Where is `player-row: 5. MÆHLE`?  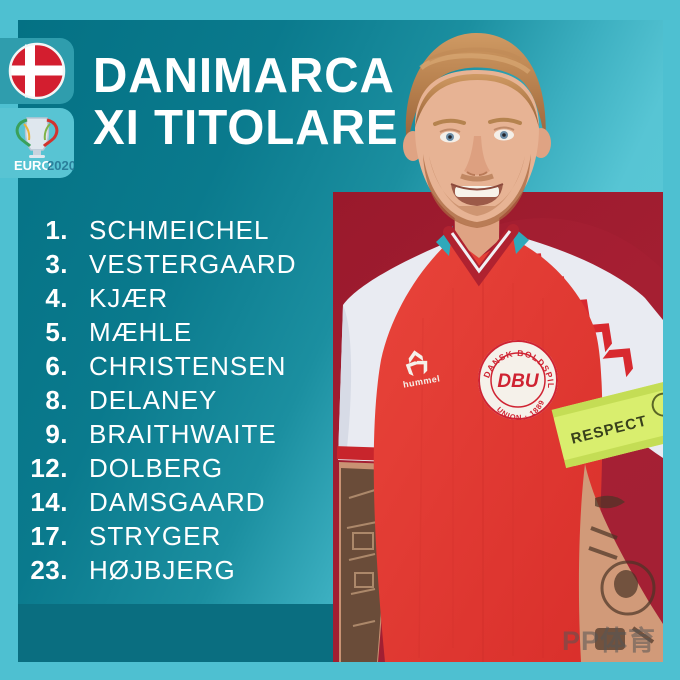
player-row: 5. MÆHLE is located at coordinates (168, 332).